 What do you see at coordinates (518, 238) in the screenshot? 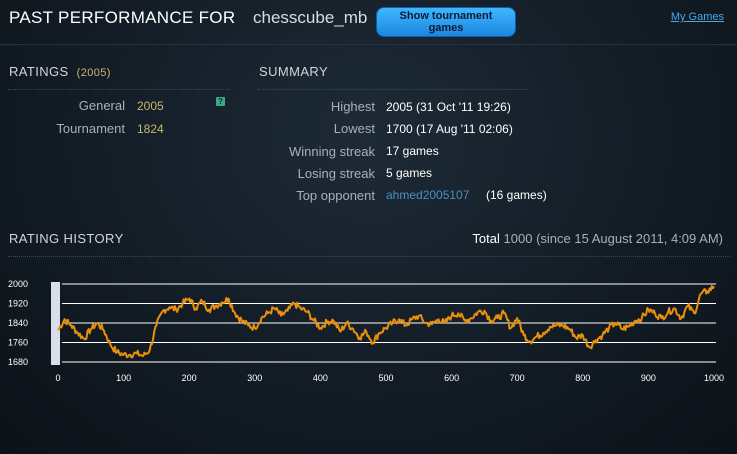
I see `total-value: 1000` at bounding box center [518, 238].